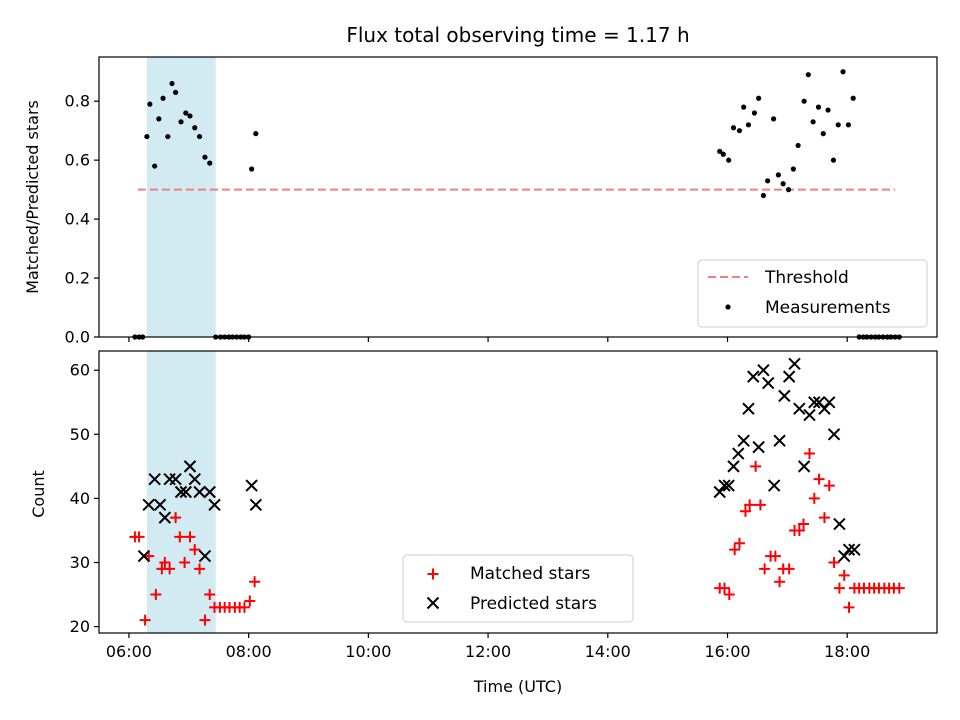  I want to click on y-tick-label: 20, so click(80, 626).